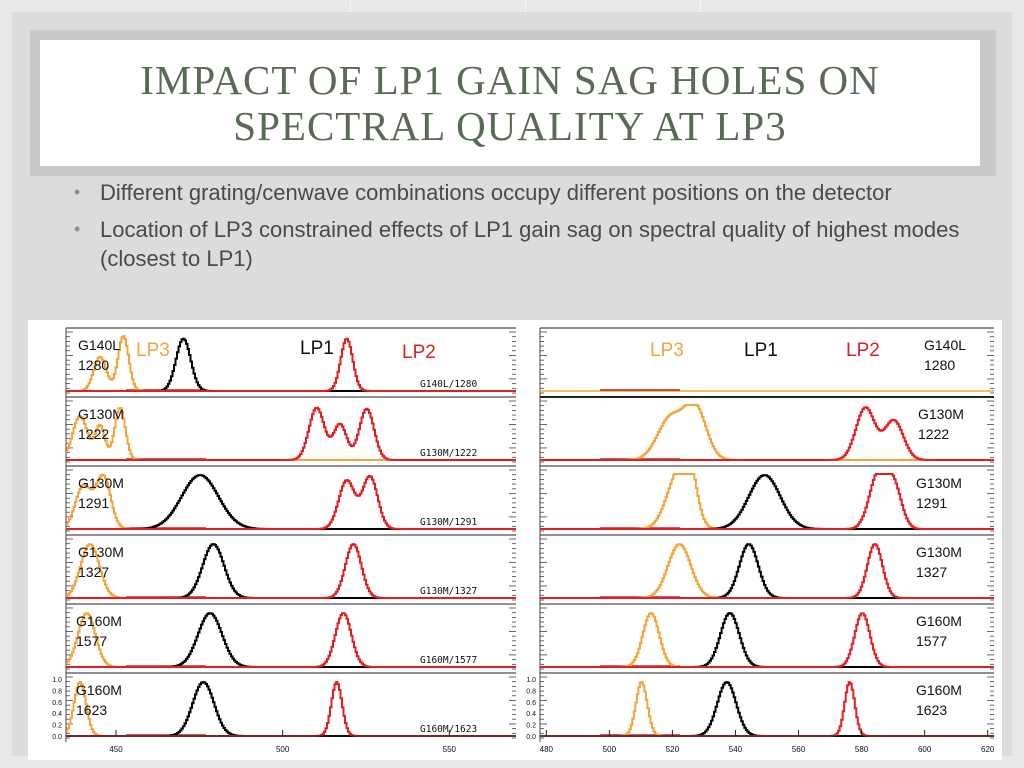 This screenshot has height=768, width=1024. I want to click on spectrum-panel: G130M 1222, so click(766, 431).